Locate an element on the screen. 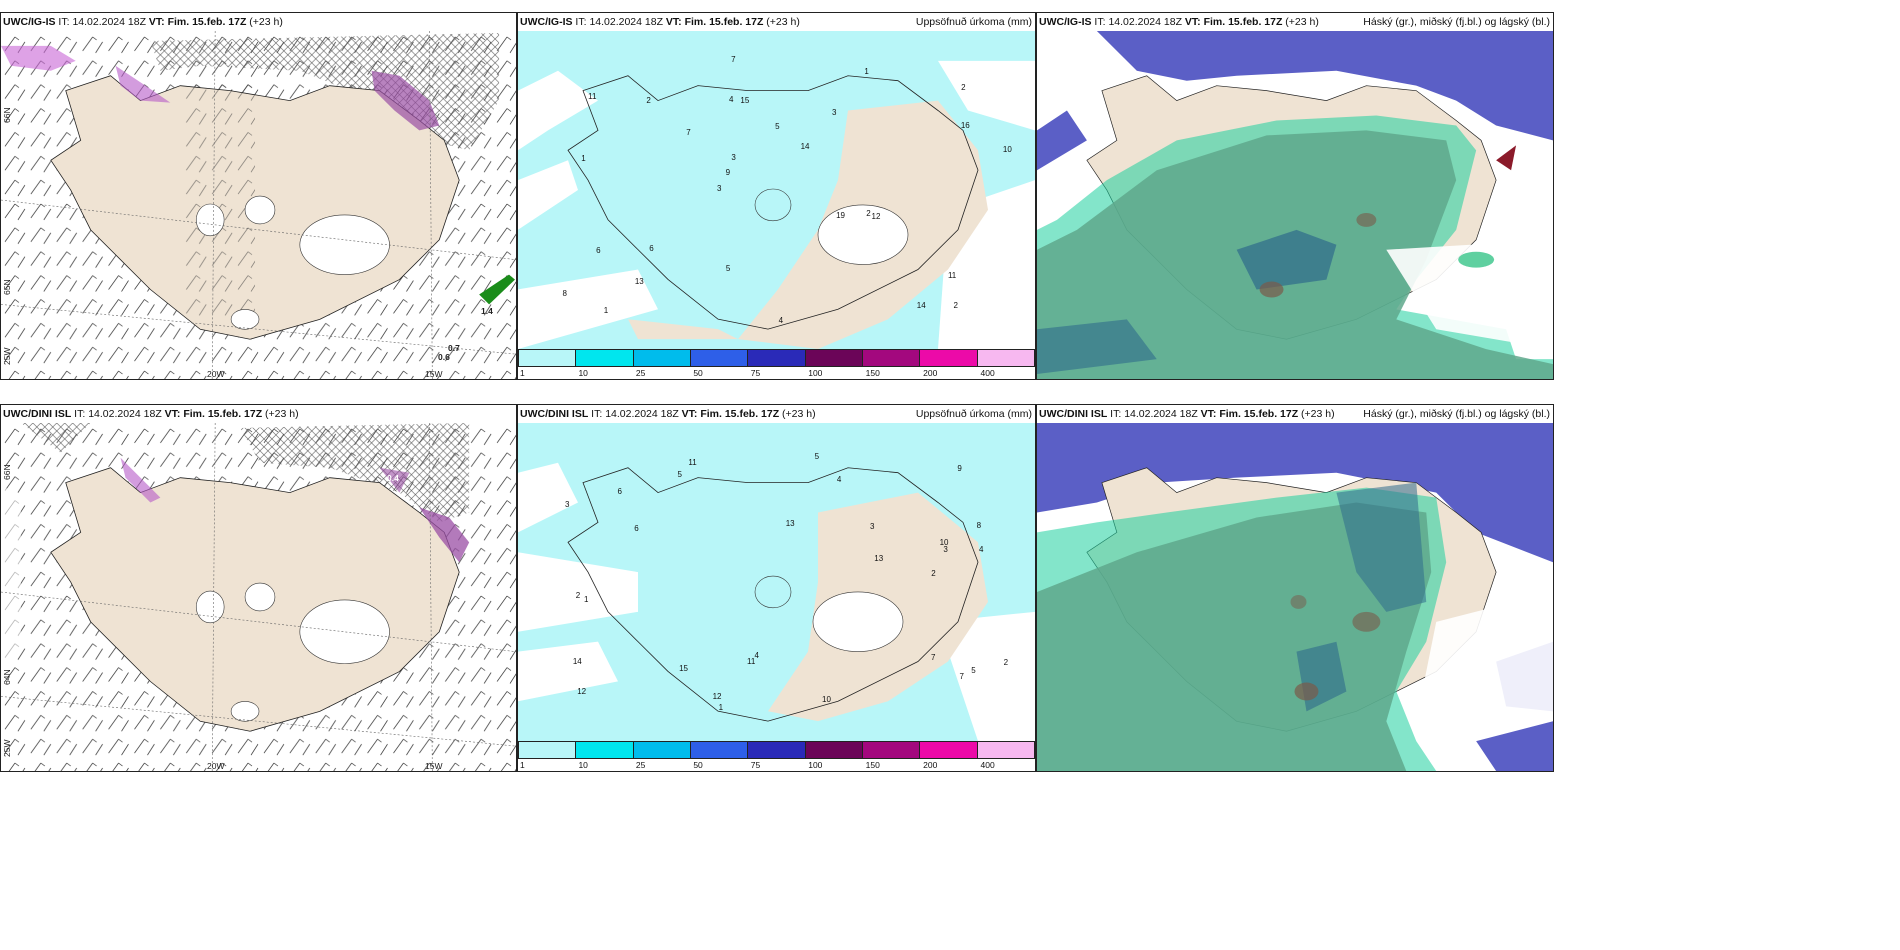 Image resolution: width=1900 pixels, height=950 pixels. wind-map-svg is located at coordinates (258, 205).